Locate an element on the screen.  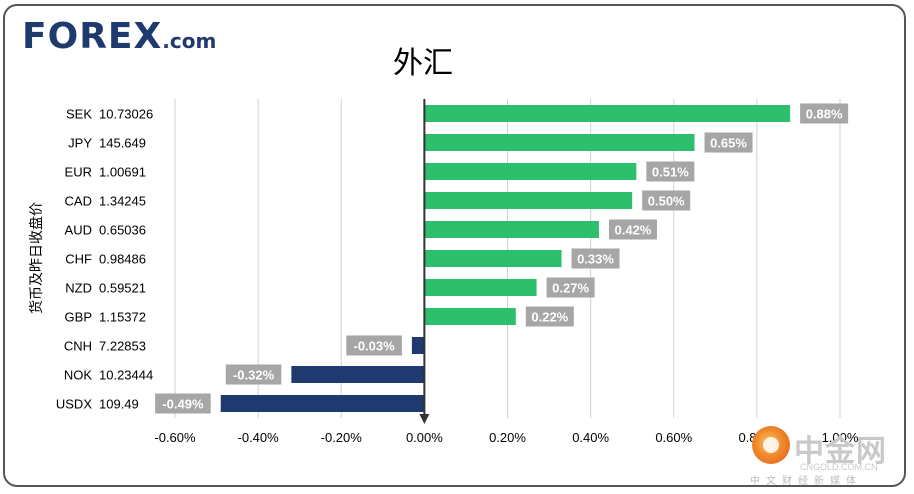
y-category-price: 10.23444 is located at coordinates (126, 375).